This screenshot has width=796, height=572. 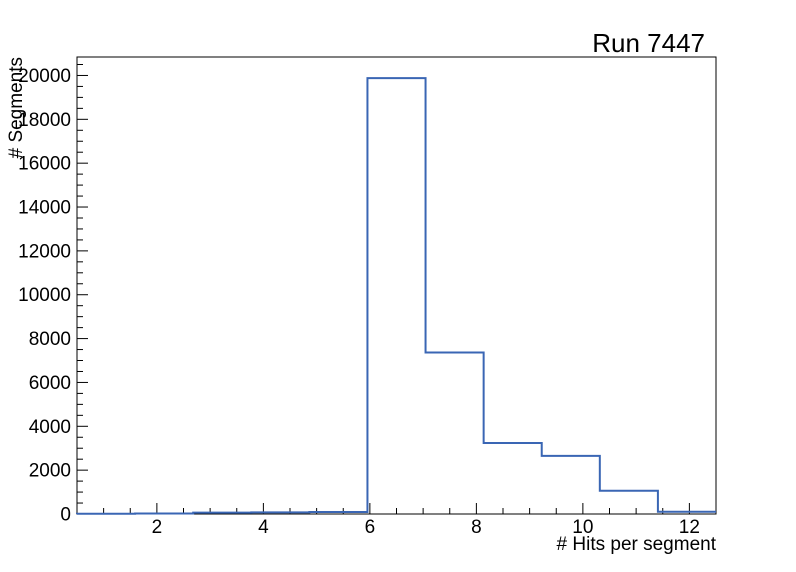 I want to click on y-tick-label: 6000, so click(x=50, y=383).